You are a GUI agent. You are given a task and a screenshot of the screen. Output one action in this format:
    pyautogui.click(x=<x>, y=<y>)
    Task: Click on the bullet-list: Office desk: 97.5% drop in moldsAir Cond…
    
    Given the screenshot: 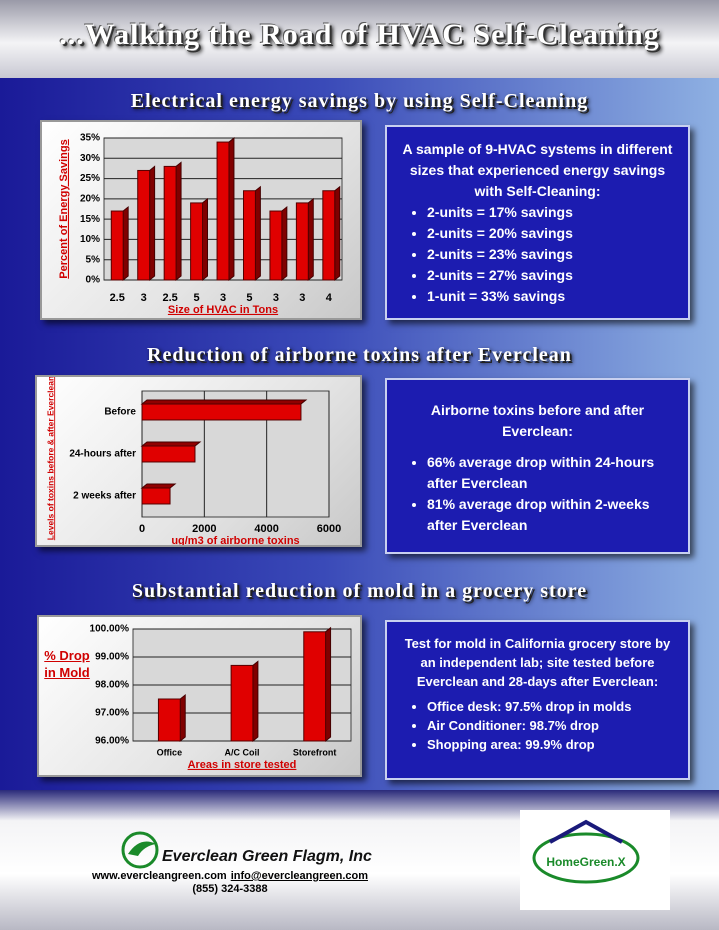 What is the action you would take?
    pyautogui.click(x=537, y=725)
    